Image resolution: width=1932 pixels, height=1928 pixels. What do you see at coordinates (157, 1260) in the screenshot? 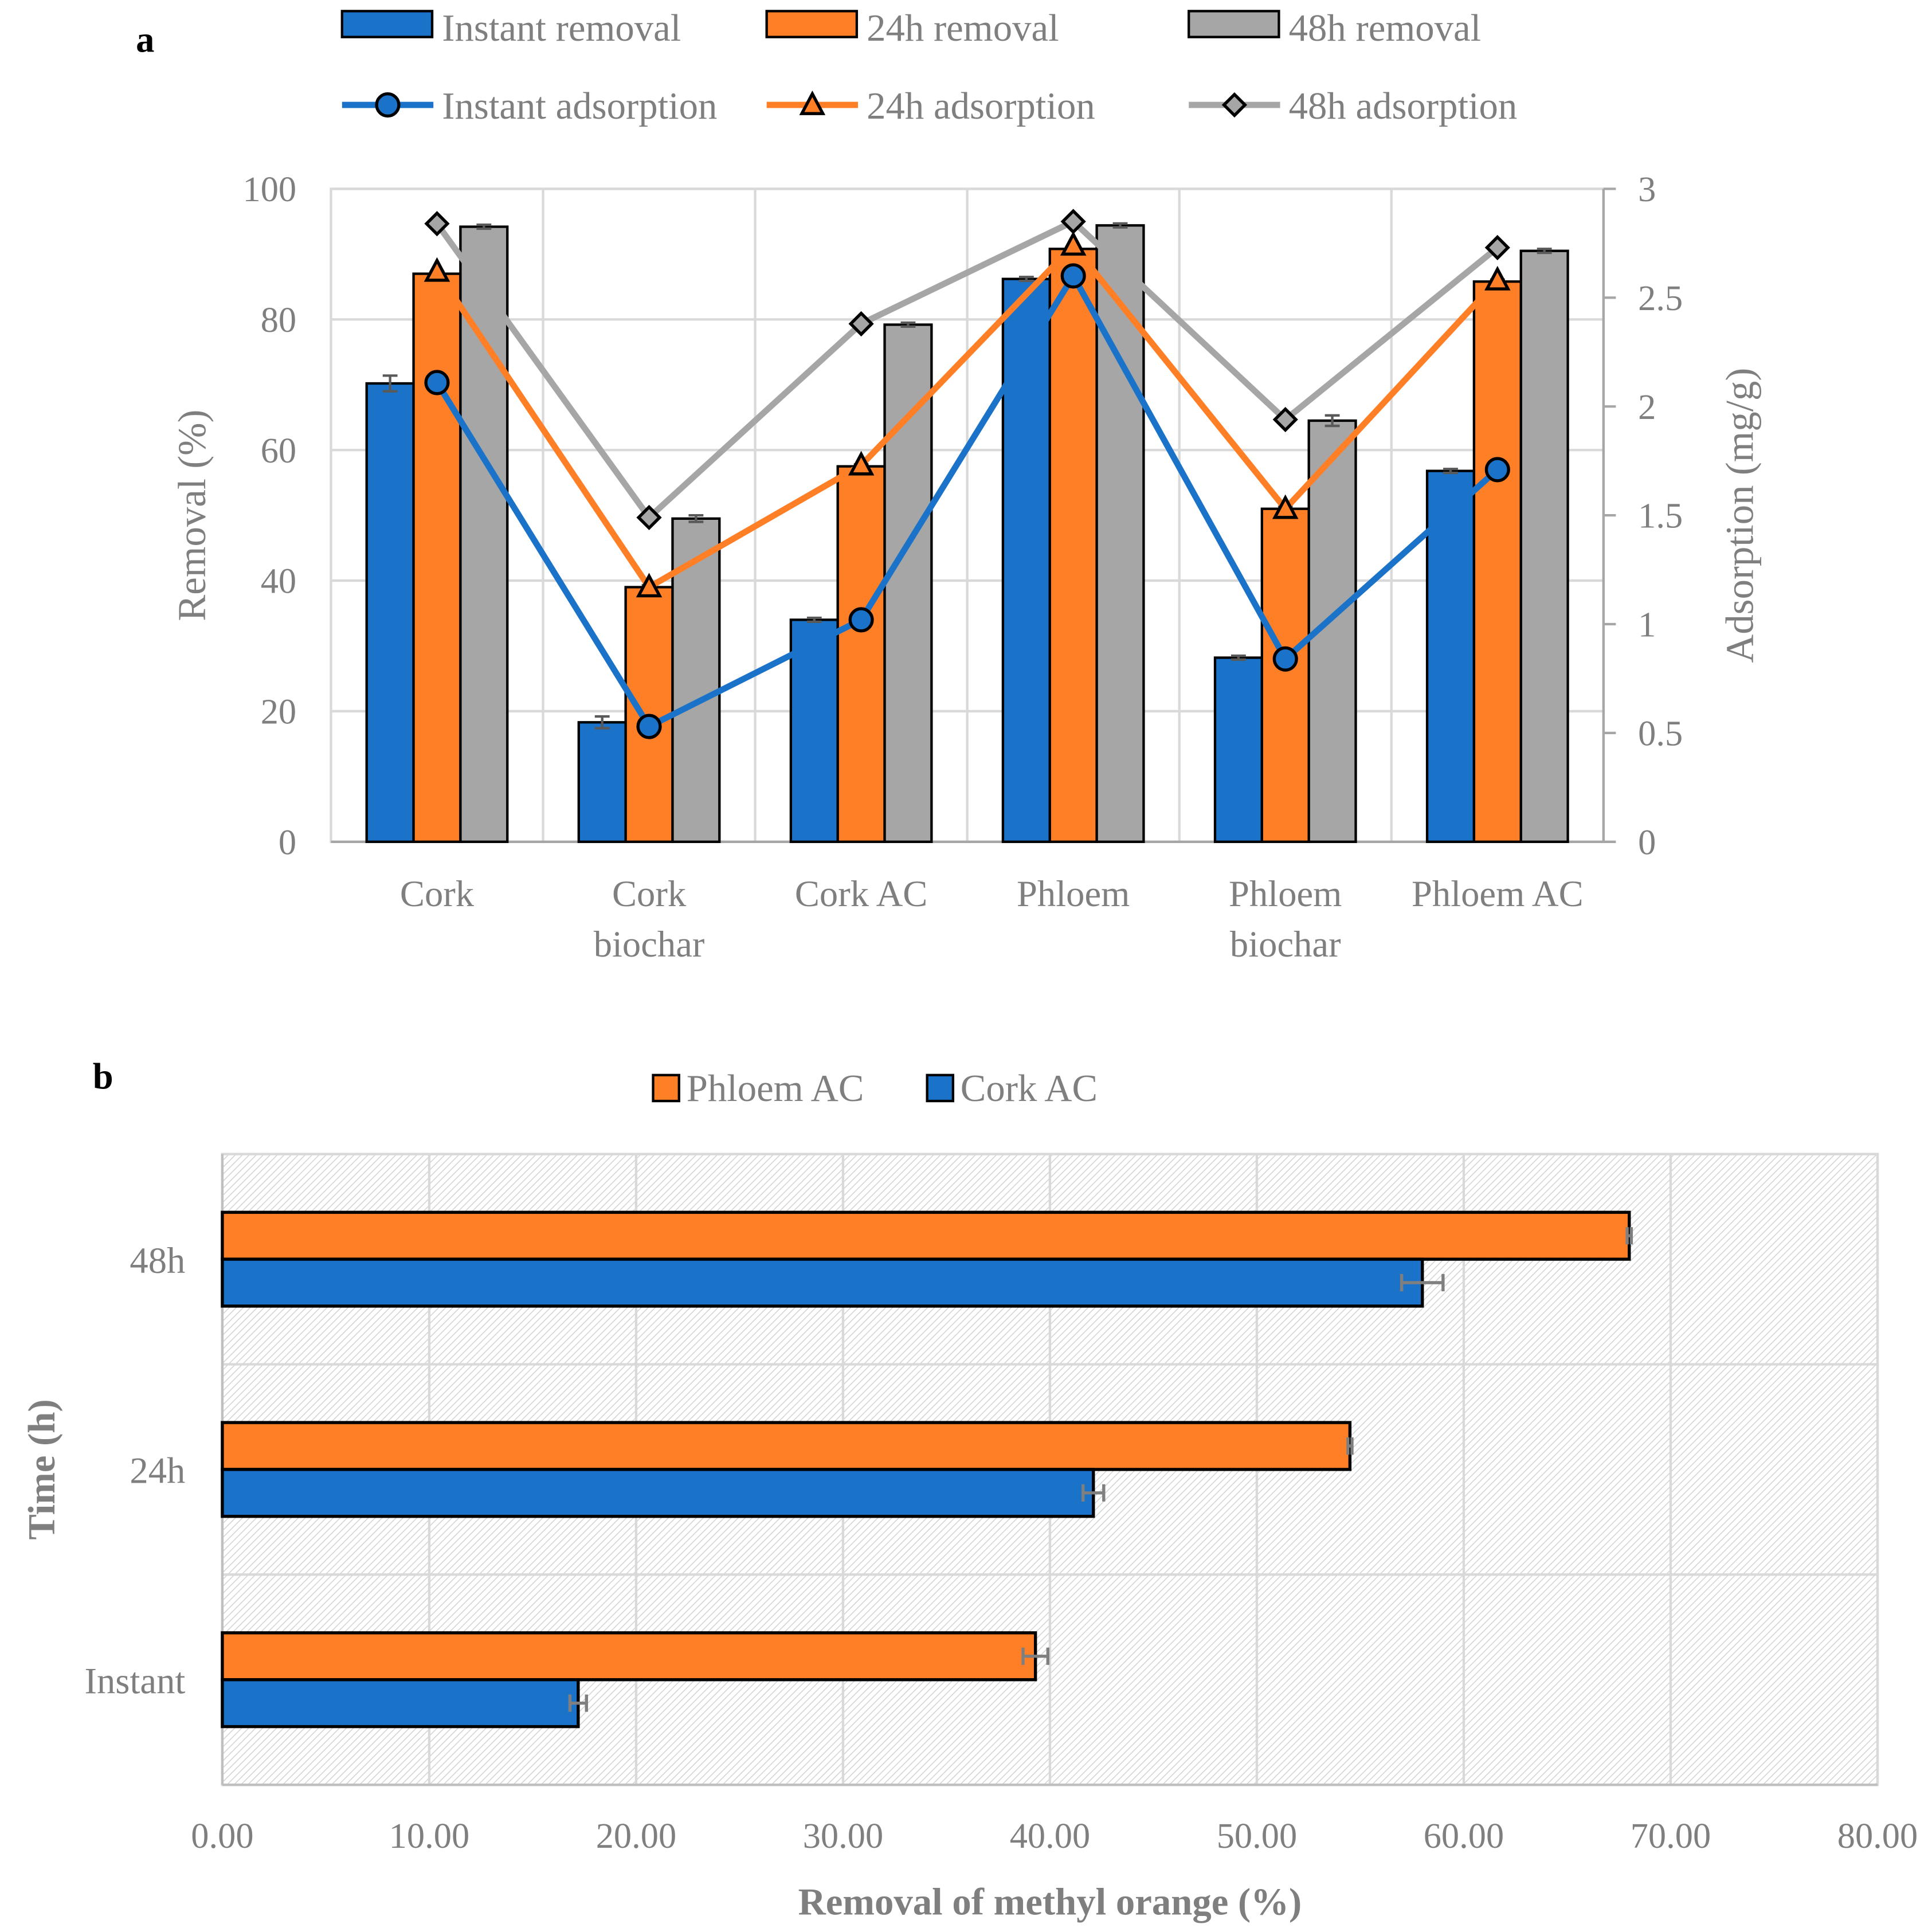
I see `y-tick-label: 48h` at bounding box center [157, 1260].